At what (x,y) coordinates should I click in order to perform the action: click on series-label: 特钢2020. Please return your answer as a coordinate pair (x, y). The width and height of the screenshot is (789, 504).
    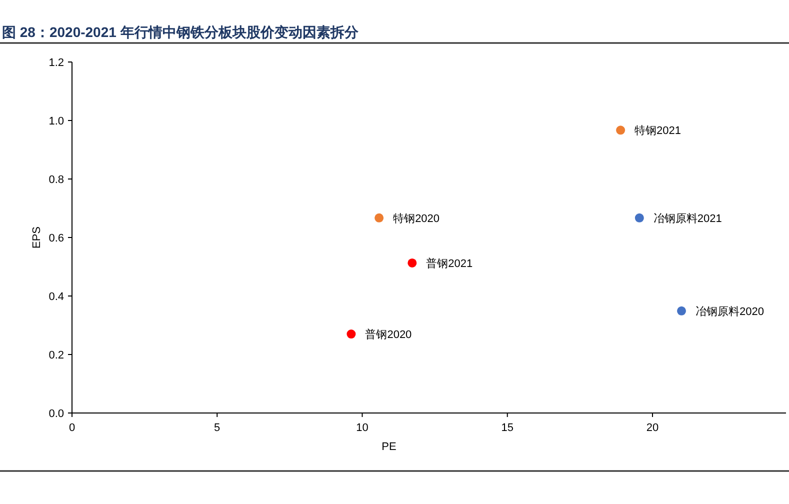
    Looking at the image, I should click on (416, 218).